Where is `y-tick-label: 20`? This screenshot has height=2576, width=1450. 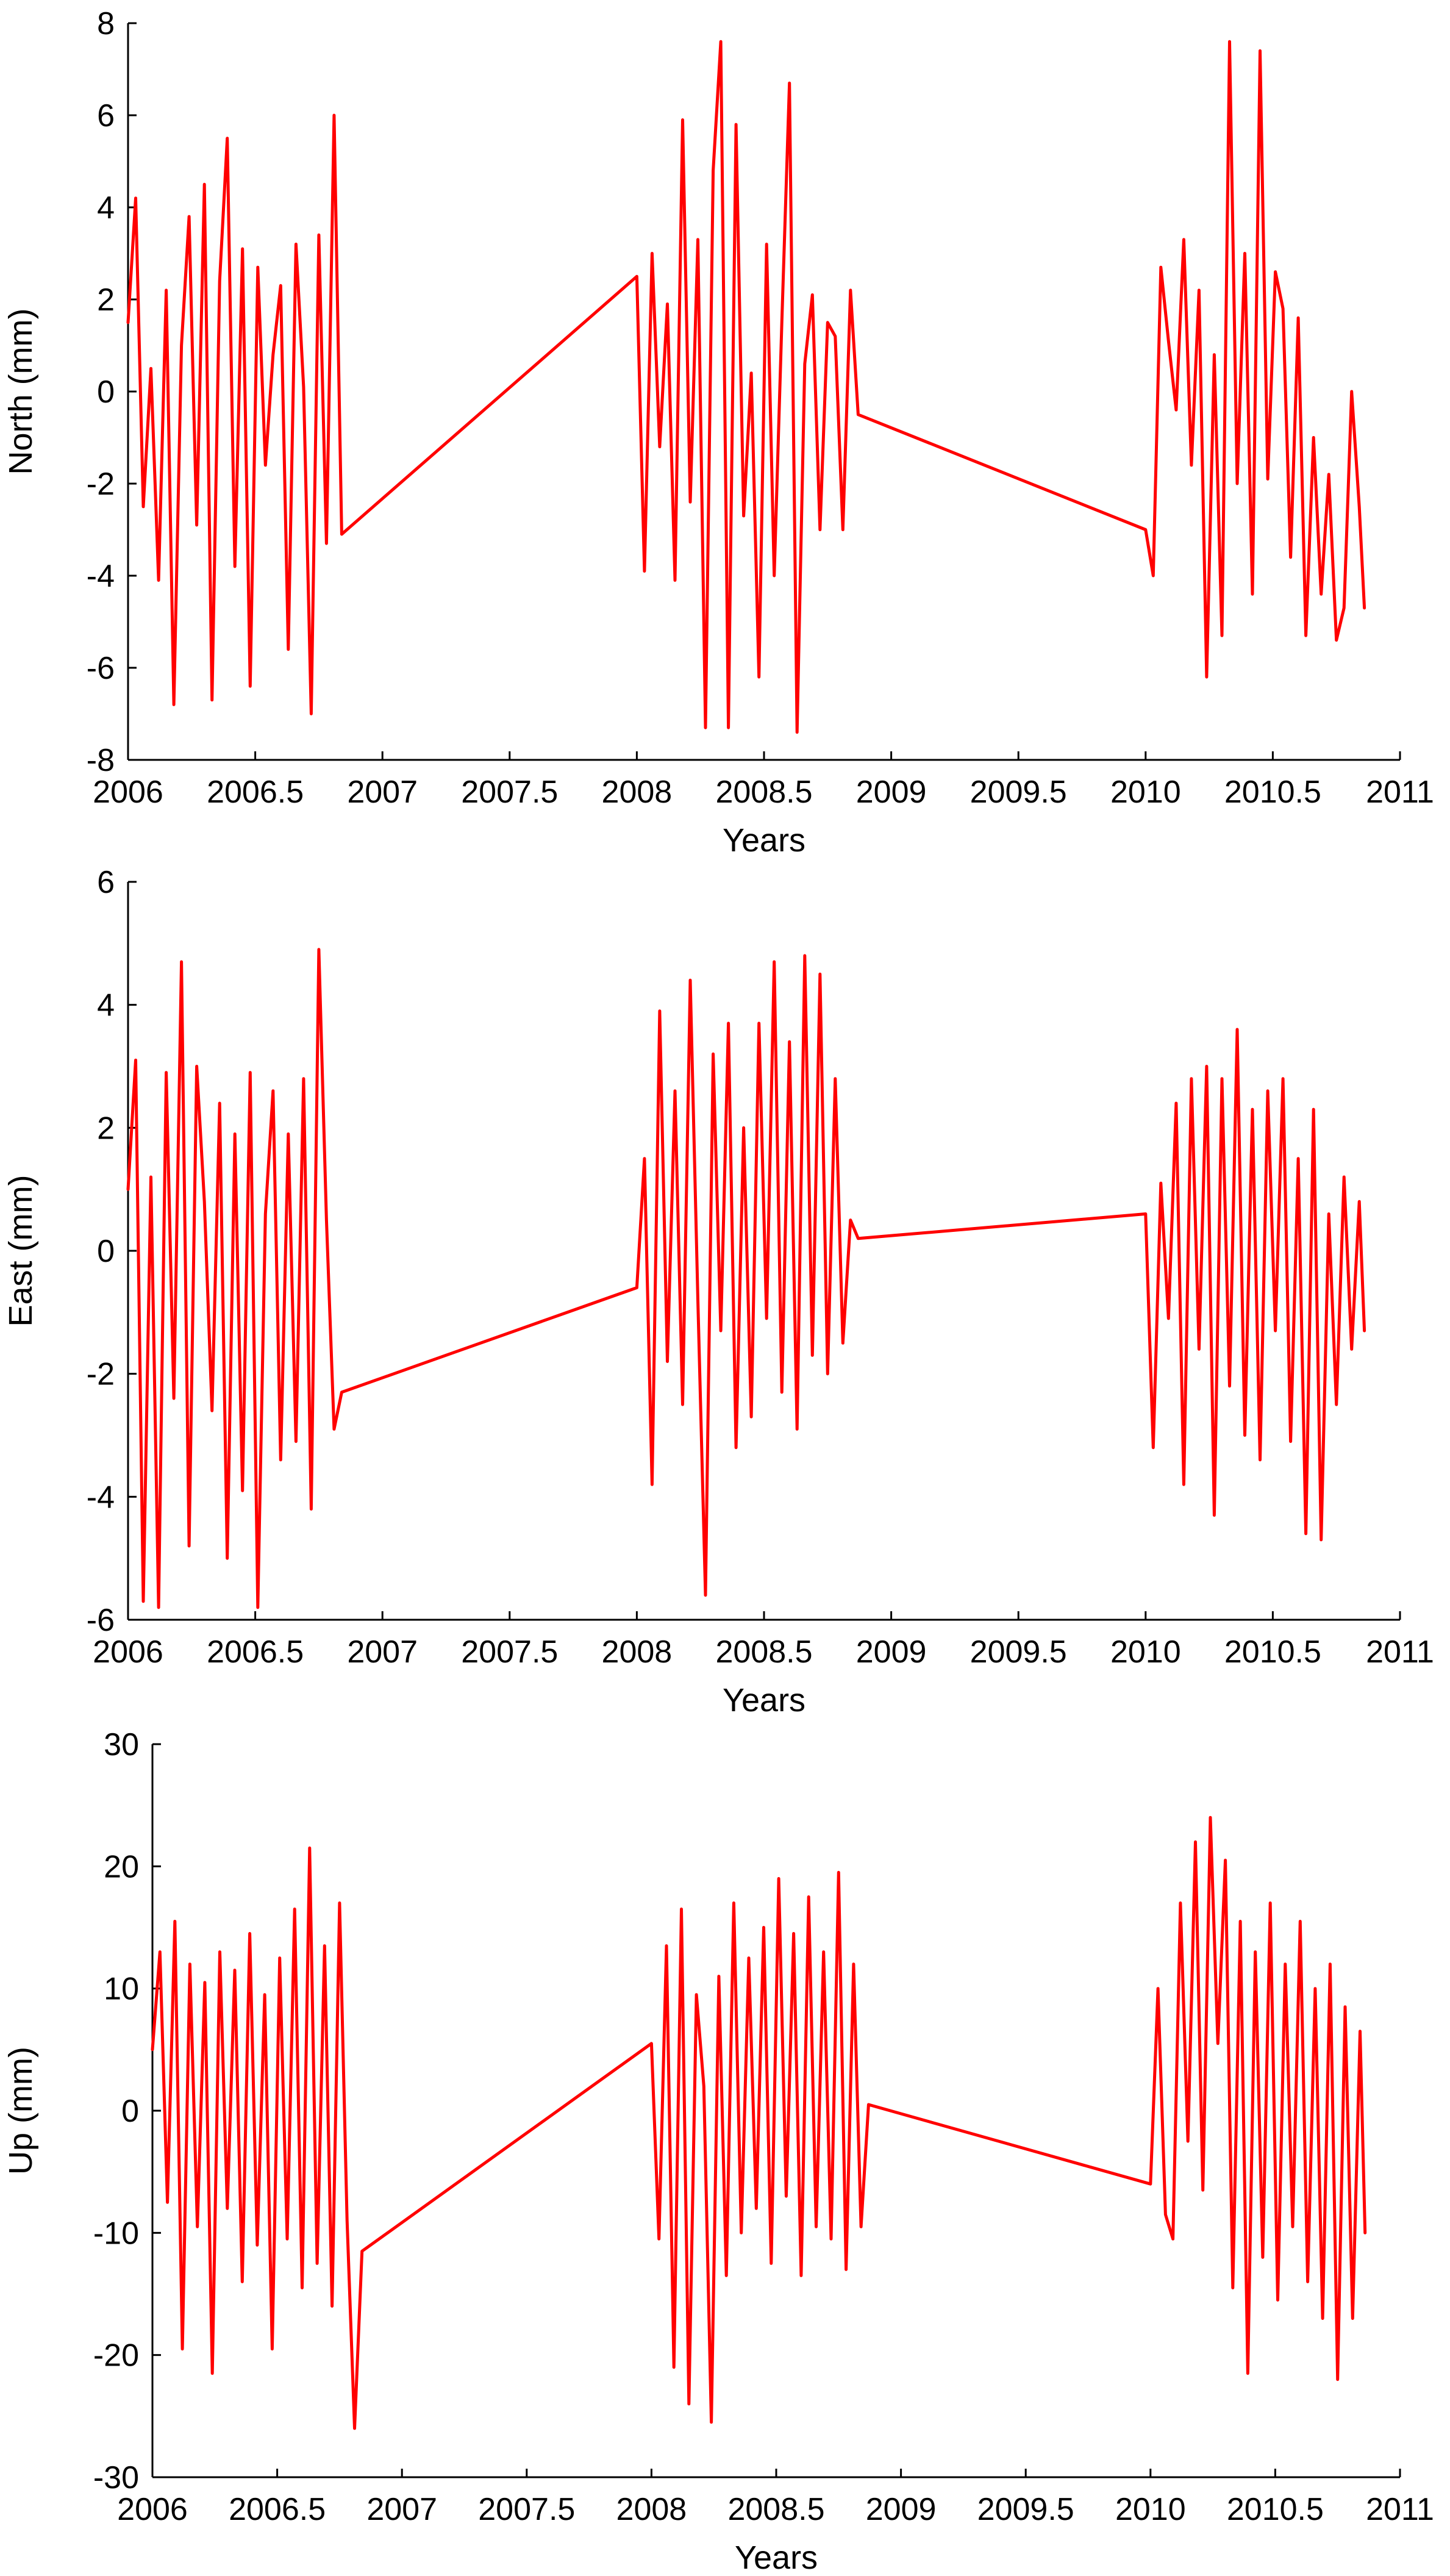
y-tick-label: 20 is located at coordinates (121, 1867).